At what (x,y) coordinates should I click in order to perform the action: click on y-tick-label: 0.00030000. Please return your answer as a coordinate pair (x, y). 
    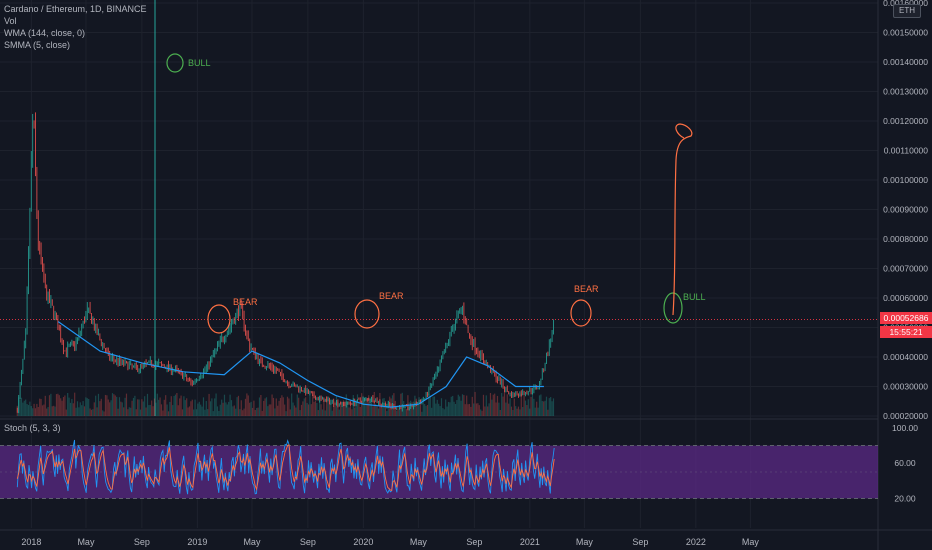
    Looking at the image, I should click on (905, 387).